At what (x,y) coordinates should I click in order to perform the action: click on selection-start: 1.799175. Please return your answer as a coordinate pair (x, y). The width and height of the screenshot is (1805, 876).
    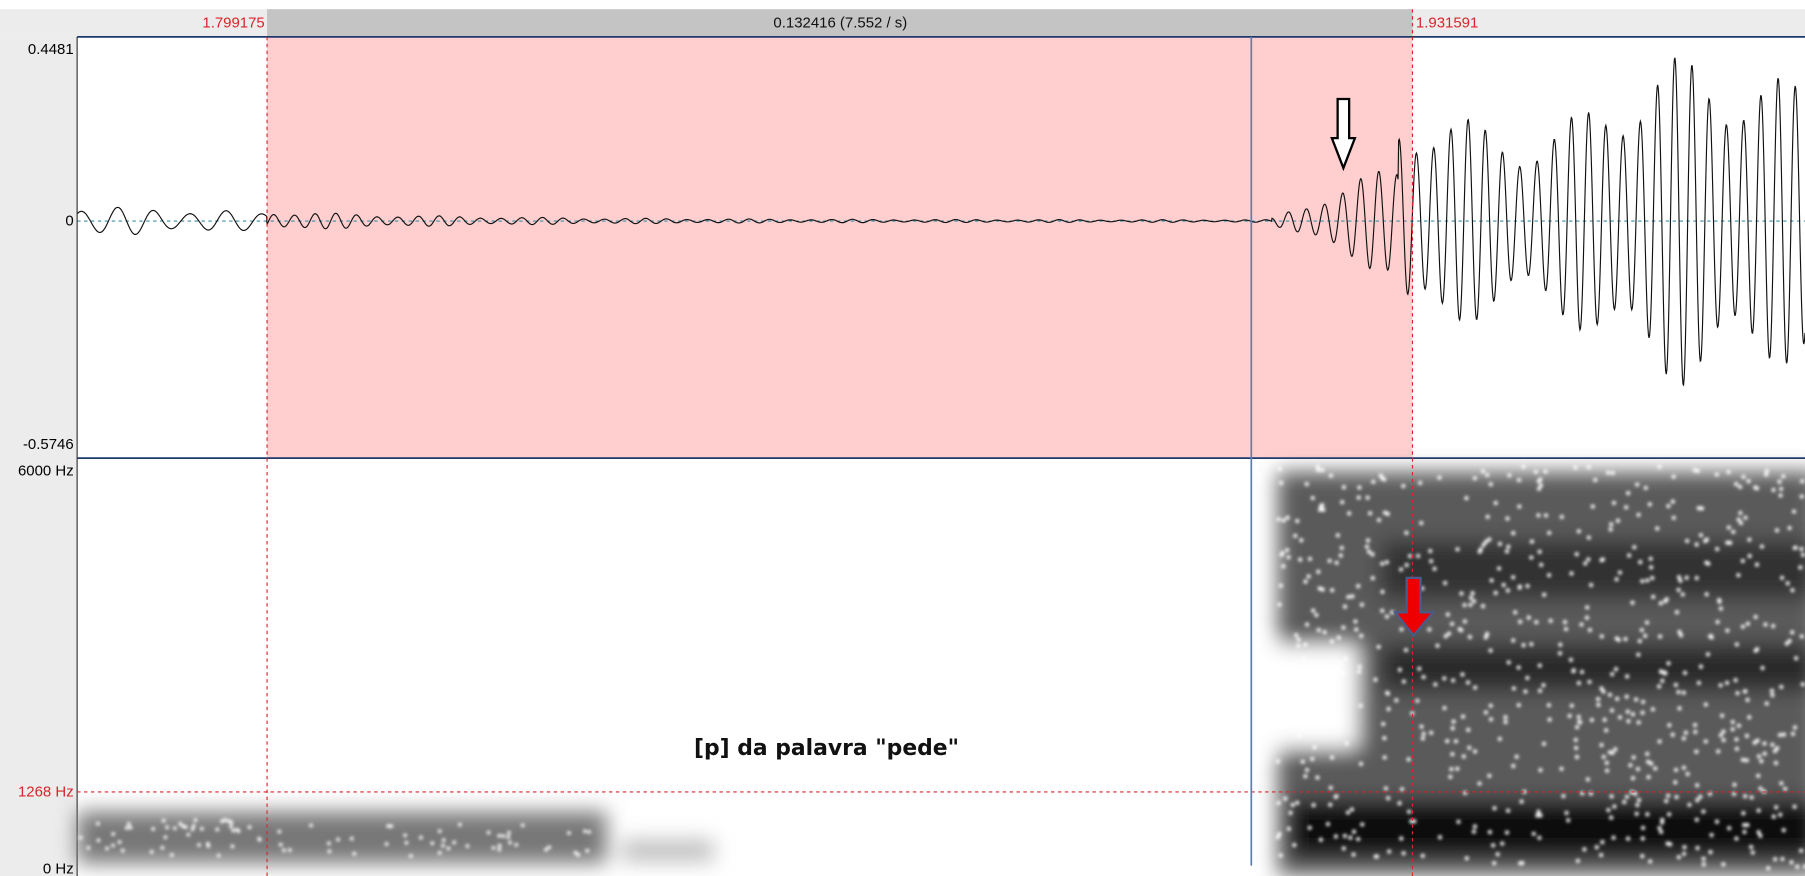
    Looking at the image, I should click on (233, 23).